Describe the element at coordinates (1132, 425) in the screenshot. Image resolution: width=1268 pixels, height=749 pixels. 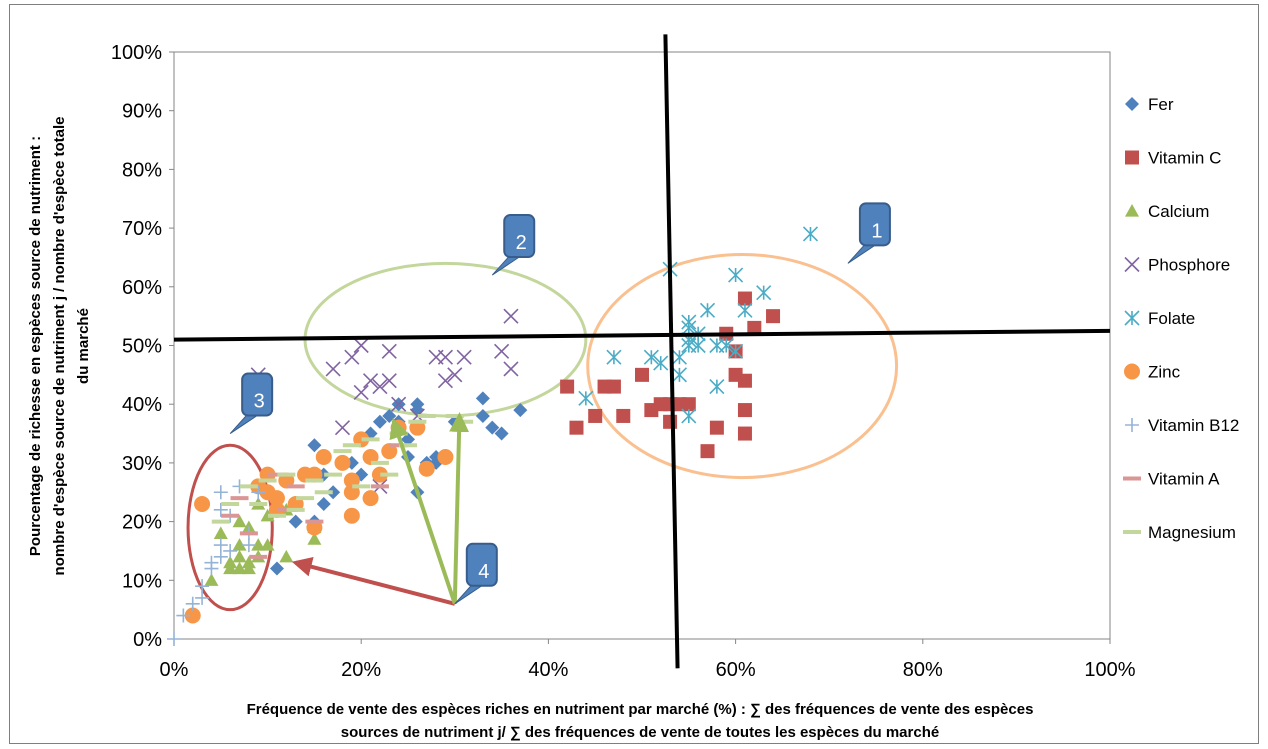
I see `legend-marker-vitamin-b12` at that location.